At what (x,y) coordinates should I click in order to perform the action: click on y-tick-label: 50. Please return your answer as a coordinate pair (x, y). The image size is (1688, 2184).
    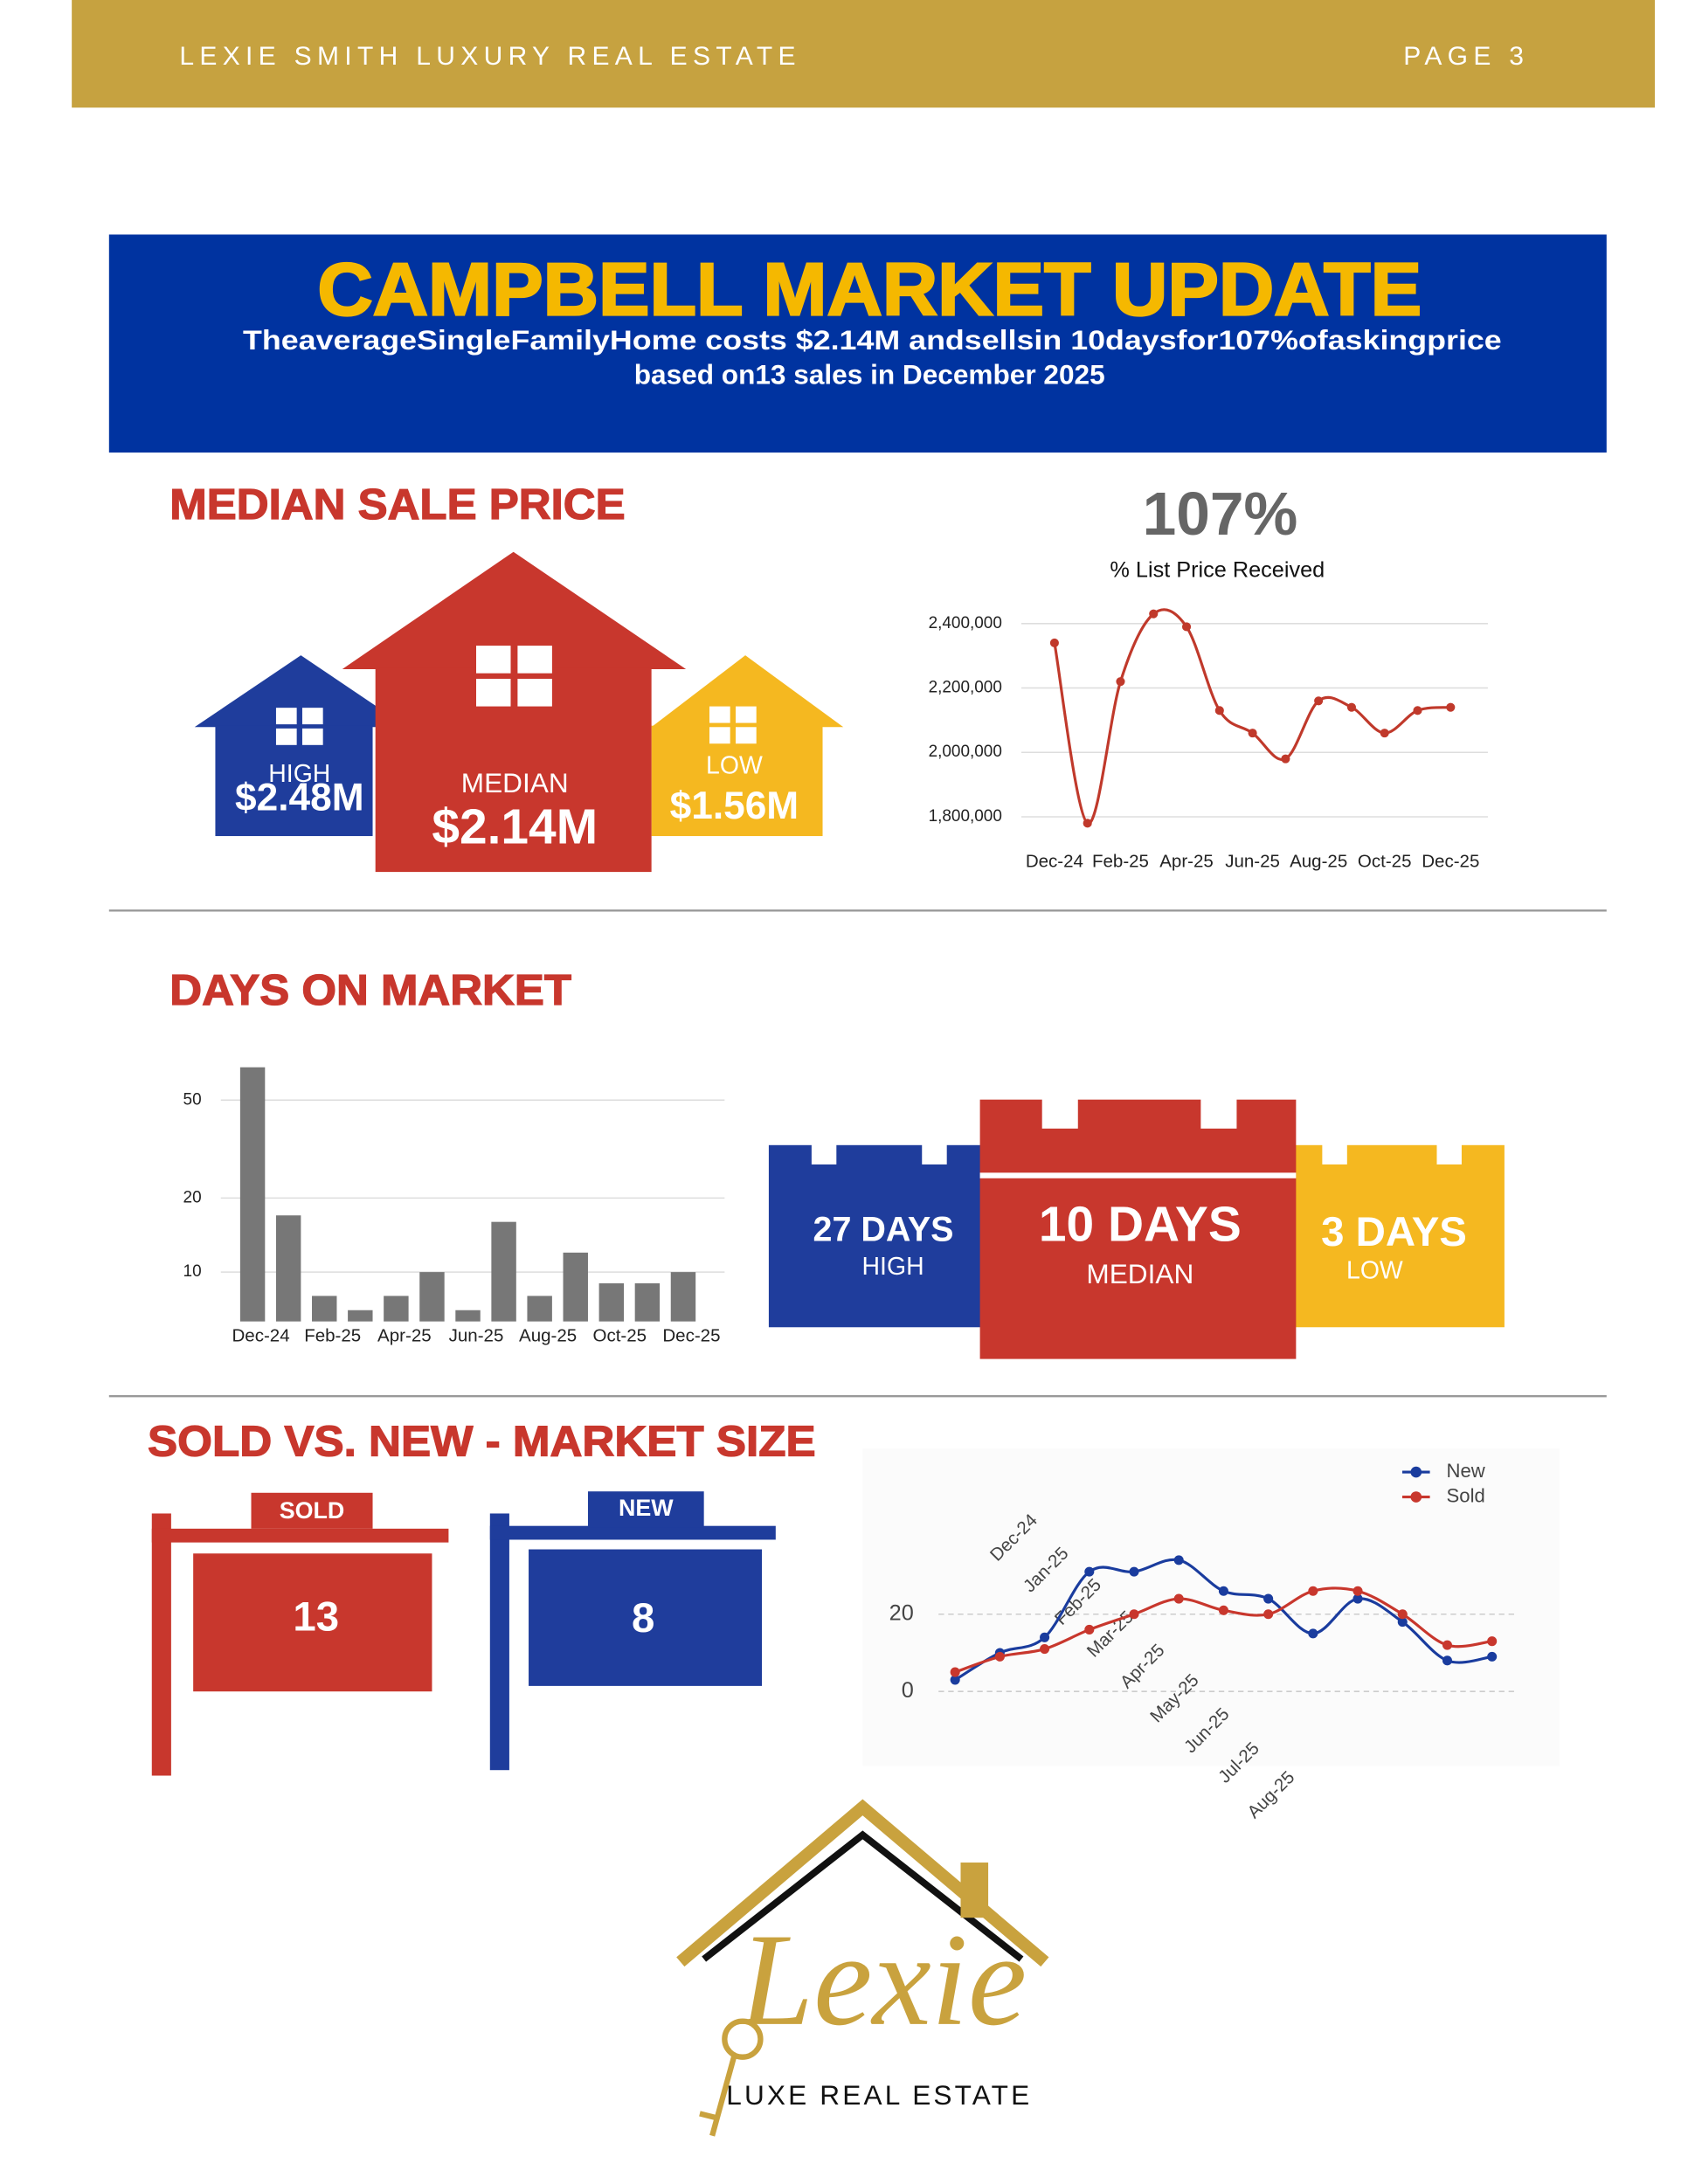
    Looking at the image, I should click on (192, 1099).